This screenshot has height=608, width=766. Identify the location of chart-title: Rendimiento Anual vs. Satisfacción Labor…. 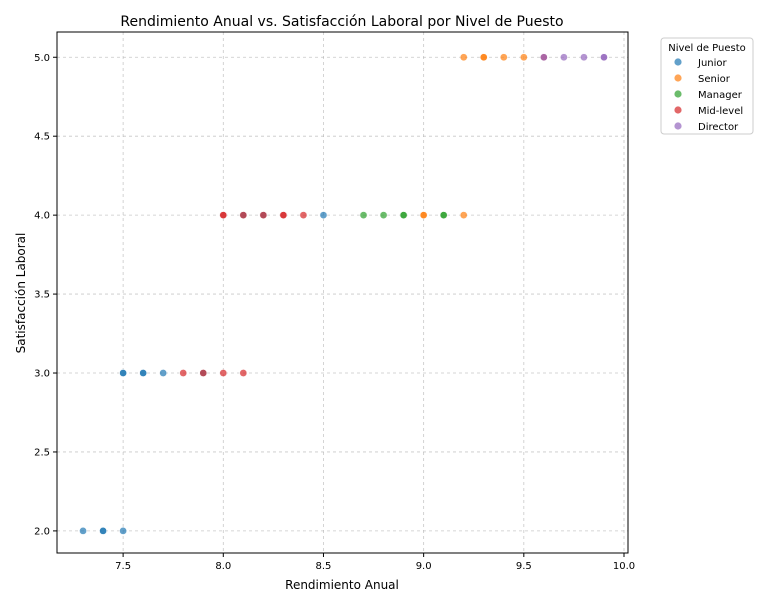
(341, 22).